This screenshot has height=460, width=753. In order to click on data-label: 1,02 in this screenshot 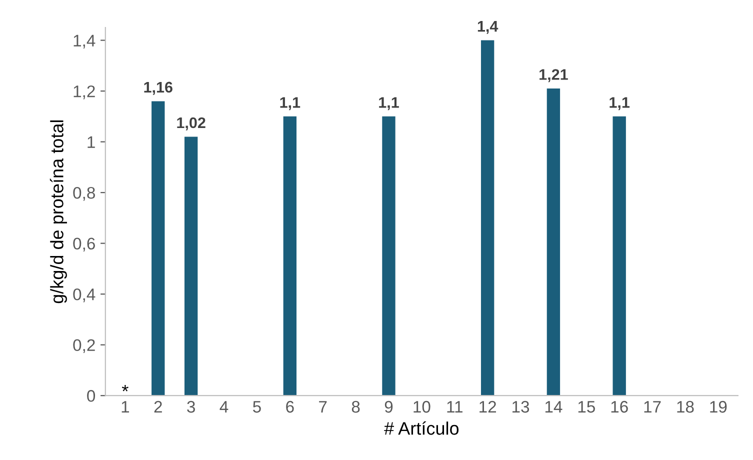, I will do `click(191, 123)`.